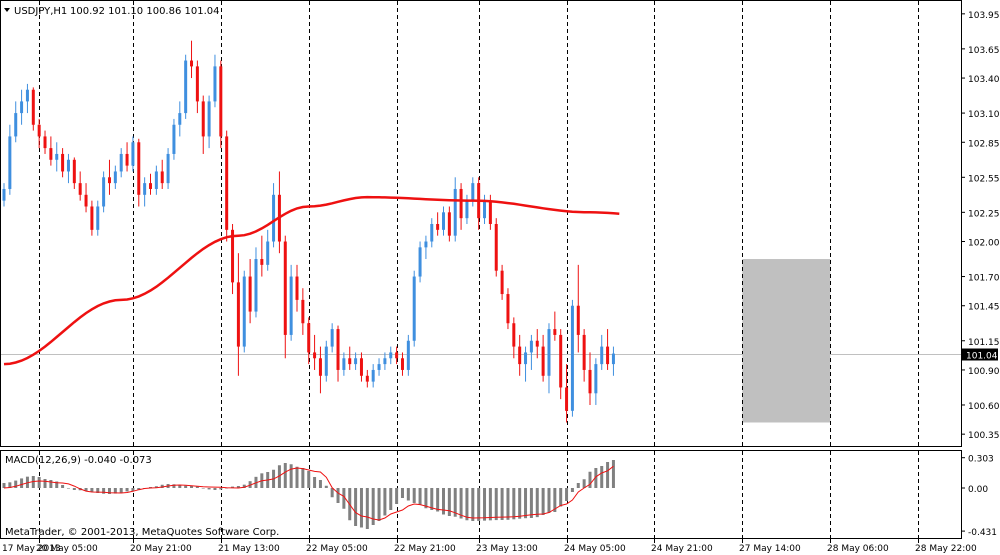 Image resolution: width=1000 pixels, height=555 pixels. Describe the element at coordinates (7, 10) in the screenshot. I see `dropdown-triangle-icon` at that location.